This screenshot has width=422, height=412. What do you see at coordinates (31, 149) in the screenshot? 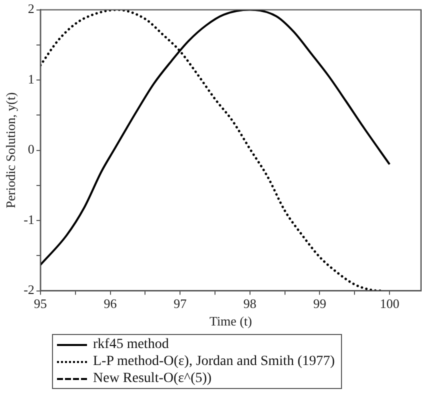
I see `y-tick-label: 0` at bounding box center [31, 149].